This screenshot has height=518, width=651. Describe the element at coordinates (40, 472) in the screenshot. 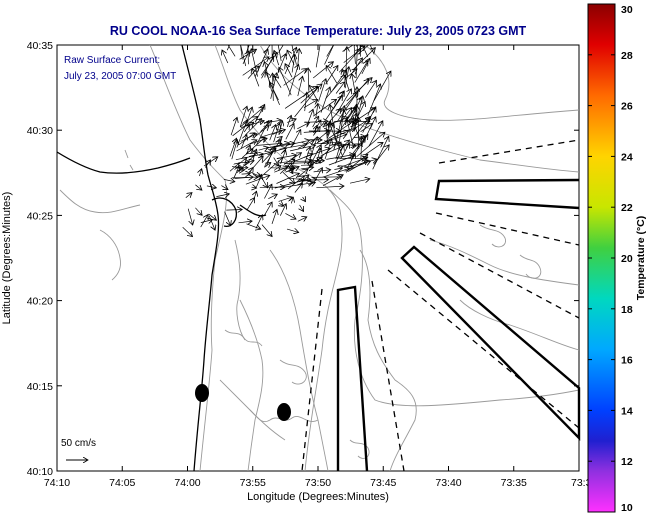

I see `y-tick-label: 40:10` at that location.